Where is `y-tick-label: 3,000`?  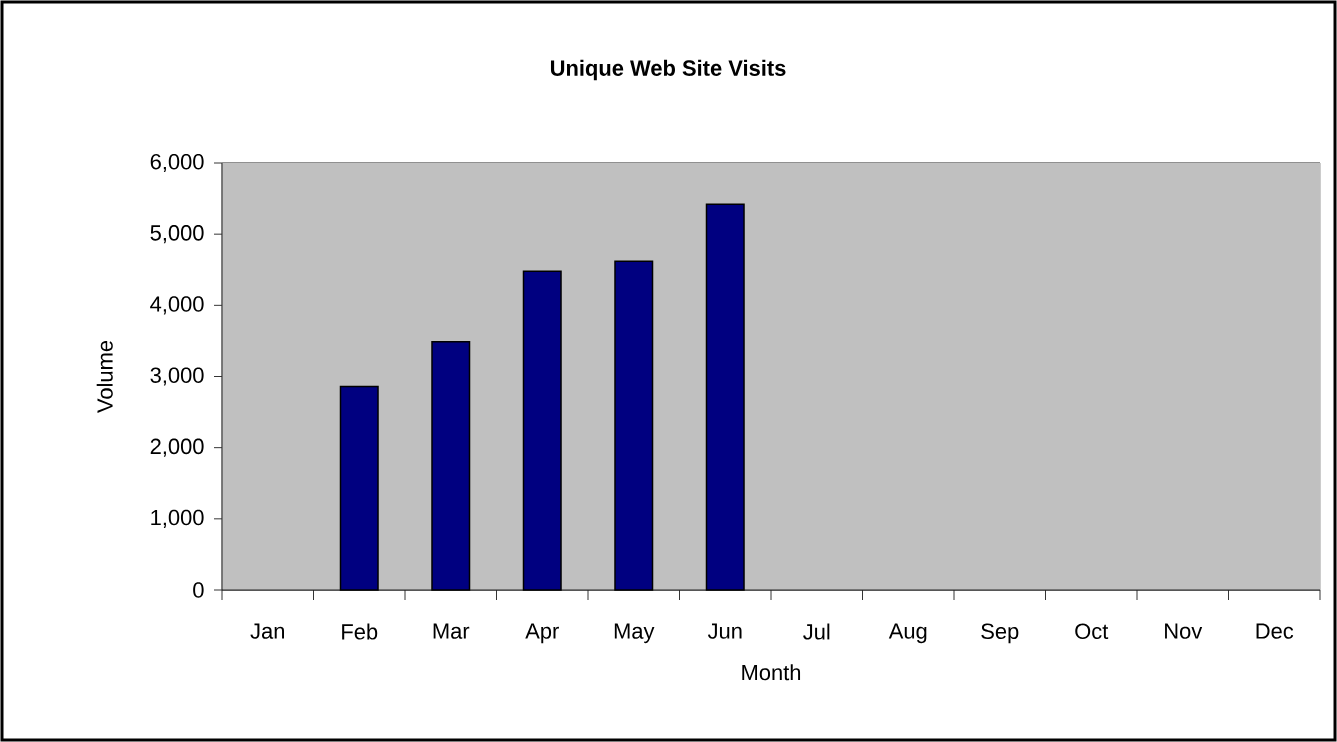
y-tick-label: 3,000 is located at coordinates (177, 376).